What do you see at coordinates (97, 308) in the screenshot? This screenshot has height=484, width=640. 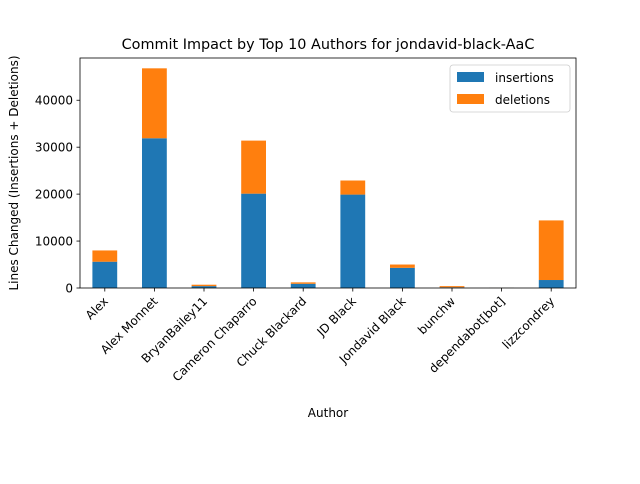 I see `x-tick-label-0: Alex` at bounding box center [97, 308].